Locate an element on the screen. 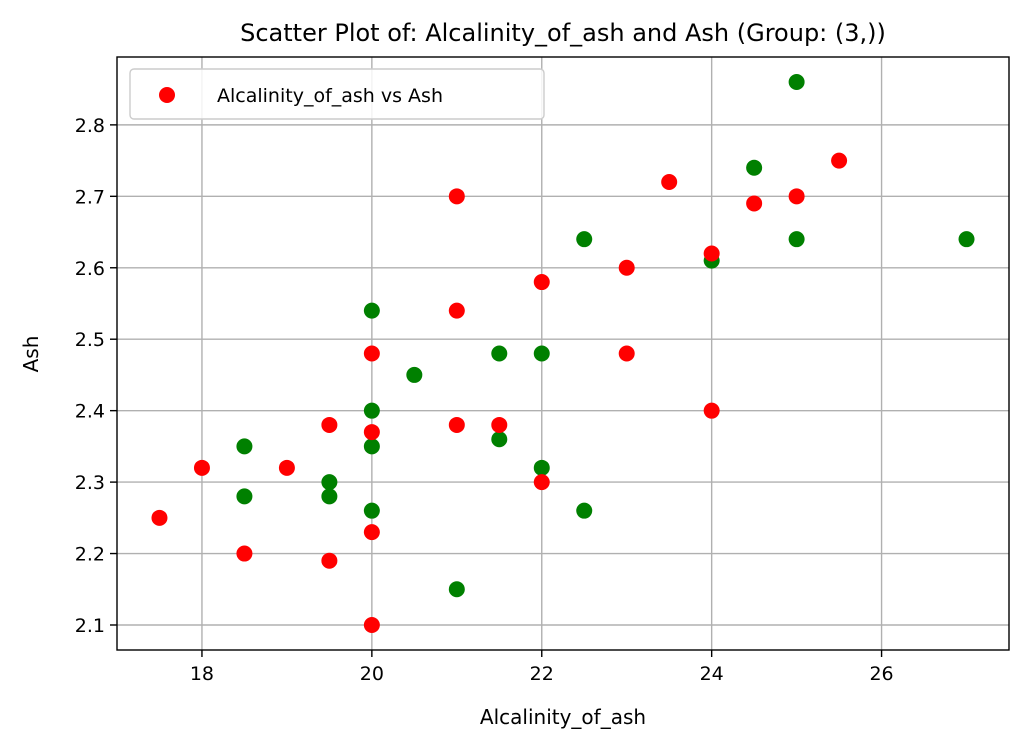  y-tick-label: 2.6 is located at coordinates (90, 269).